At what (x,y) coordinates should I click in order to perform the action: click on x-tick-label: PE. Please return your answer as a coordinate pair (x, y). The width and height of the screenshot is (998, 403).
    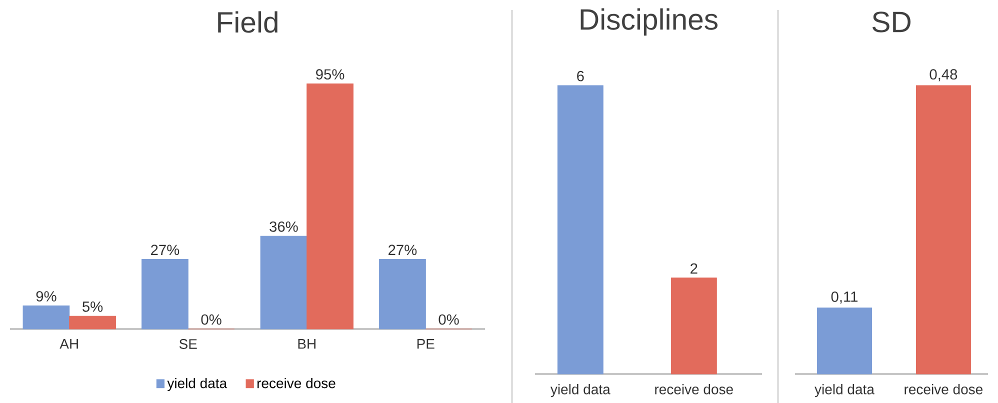
    Looking at the image, I should click on (425, 344).